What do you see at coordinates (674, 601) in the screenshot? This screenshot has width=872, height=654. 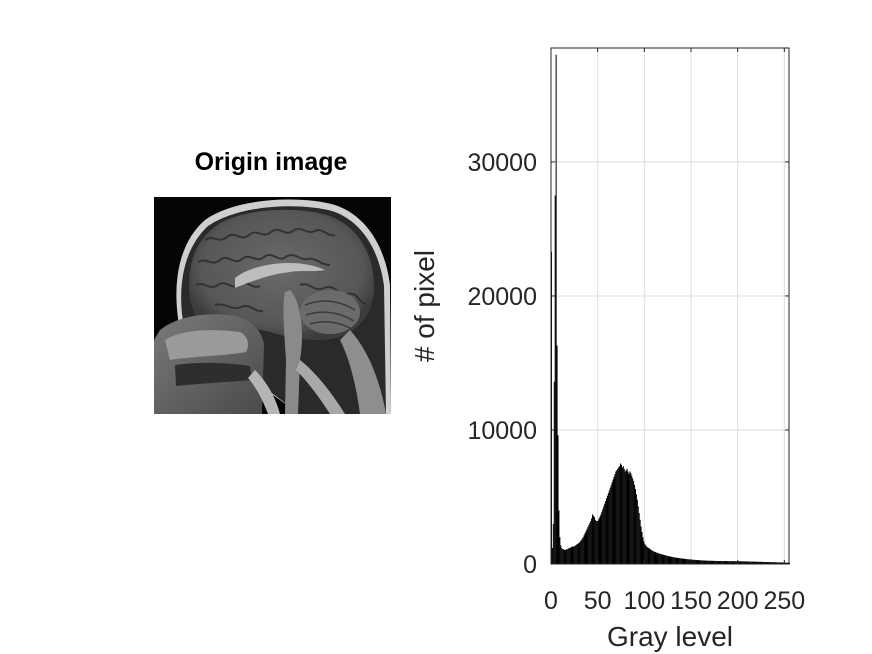 I see `x-tick-labels: 0 50 100 150 200 250` at bounding box center [674, 601].